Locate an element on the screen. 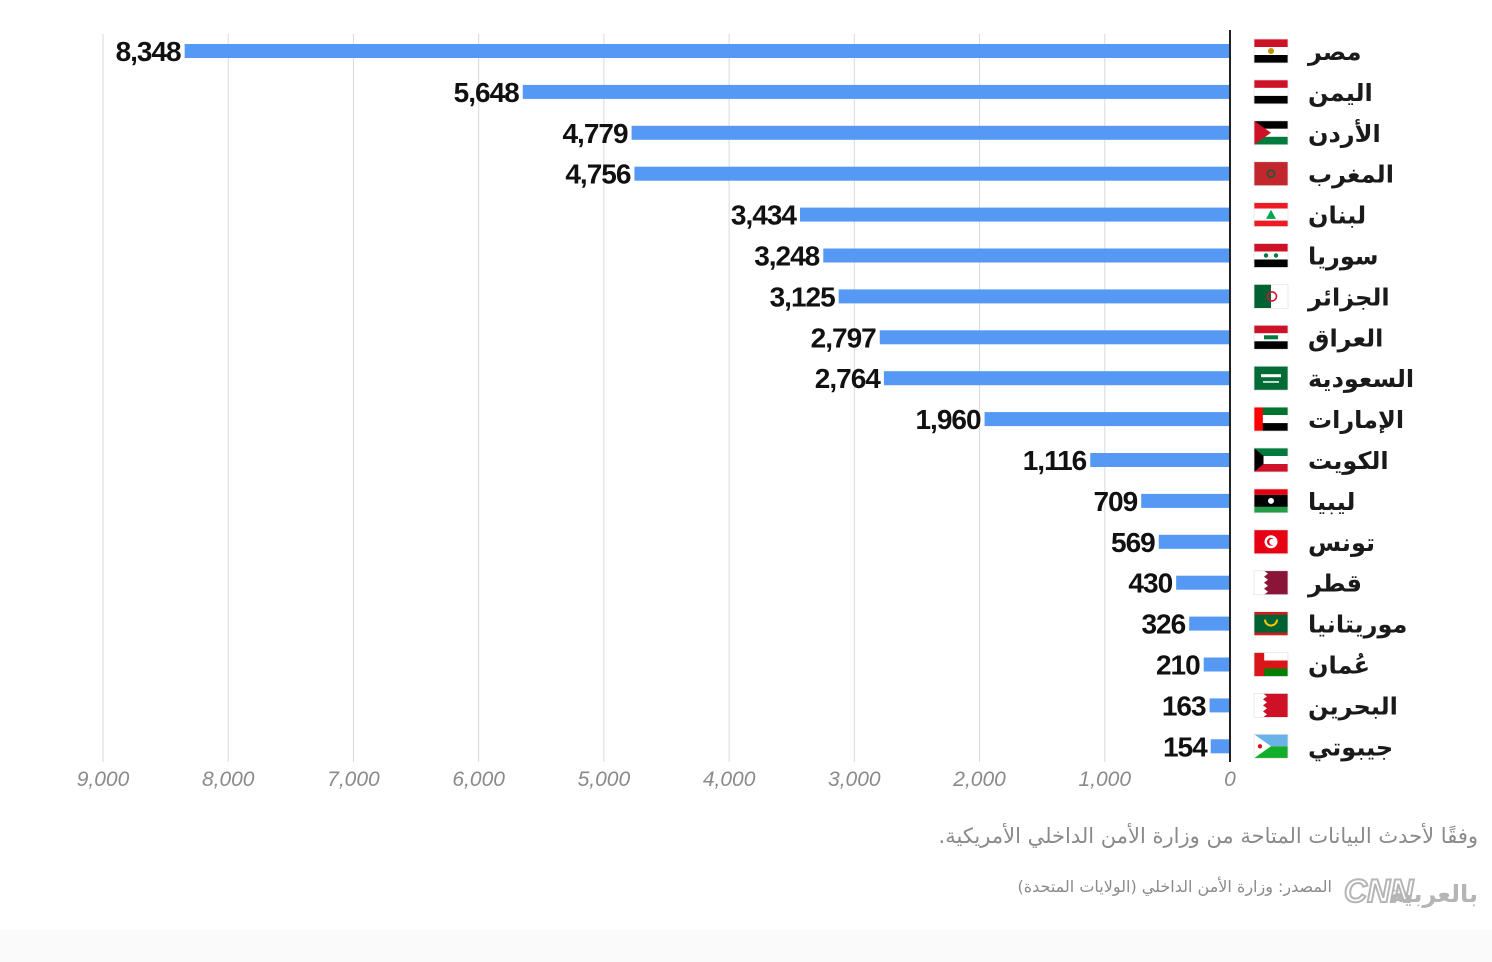 This screenshot has width=1492, height=962. category-label: الإمارات is located at coordinates (1356, 420).